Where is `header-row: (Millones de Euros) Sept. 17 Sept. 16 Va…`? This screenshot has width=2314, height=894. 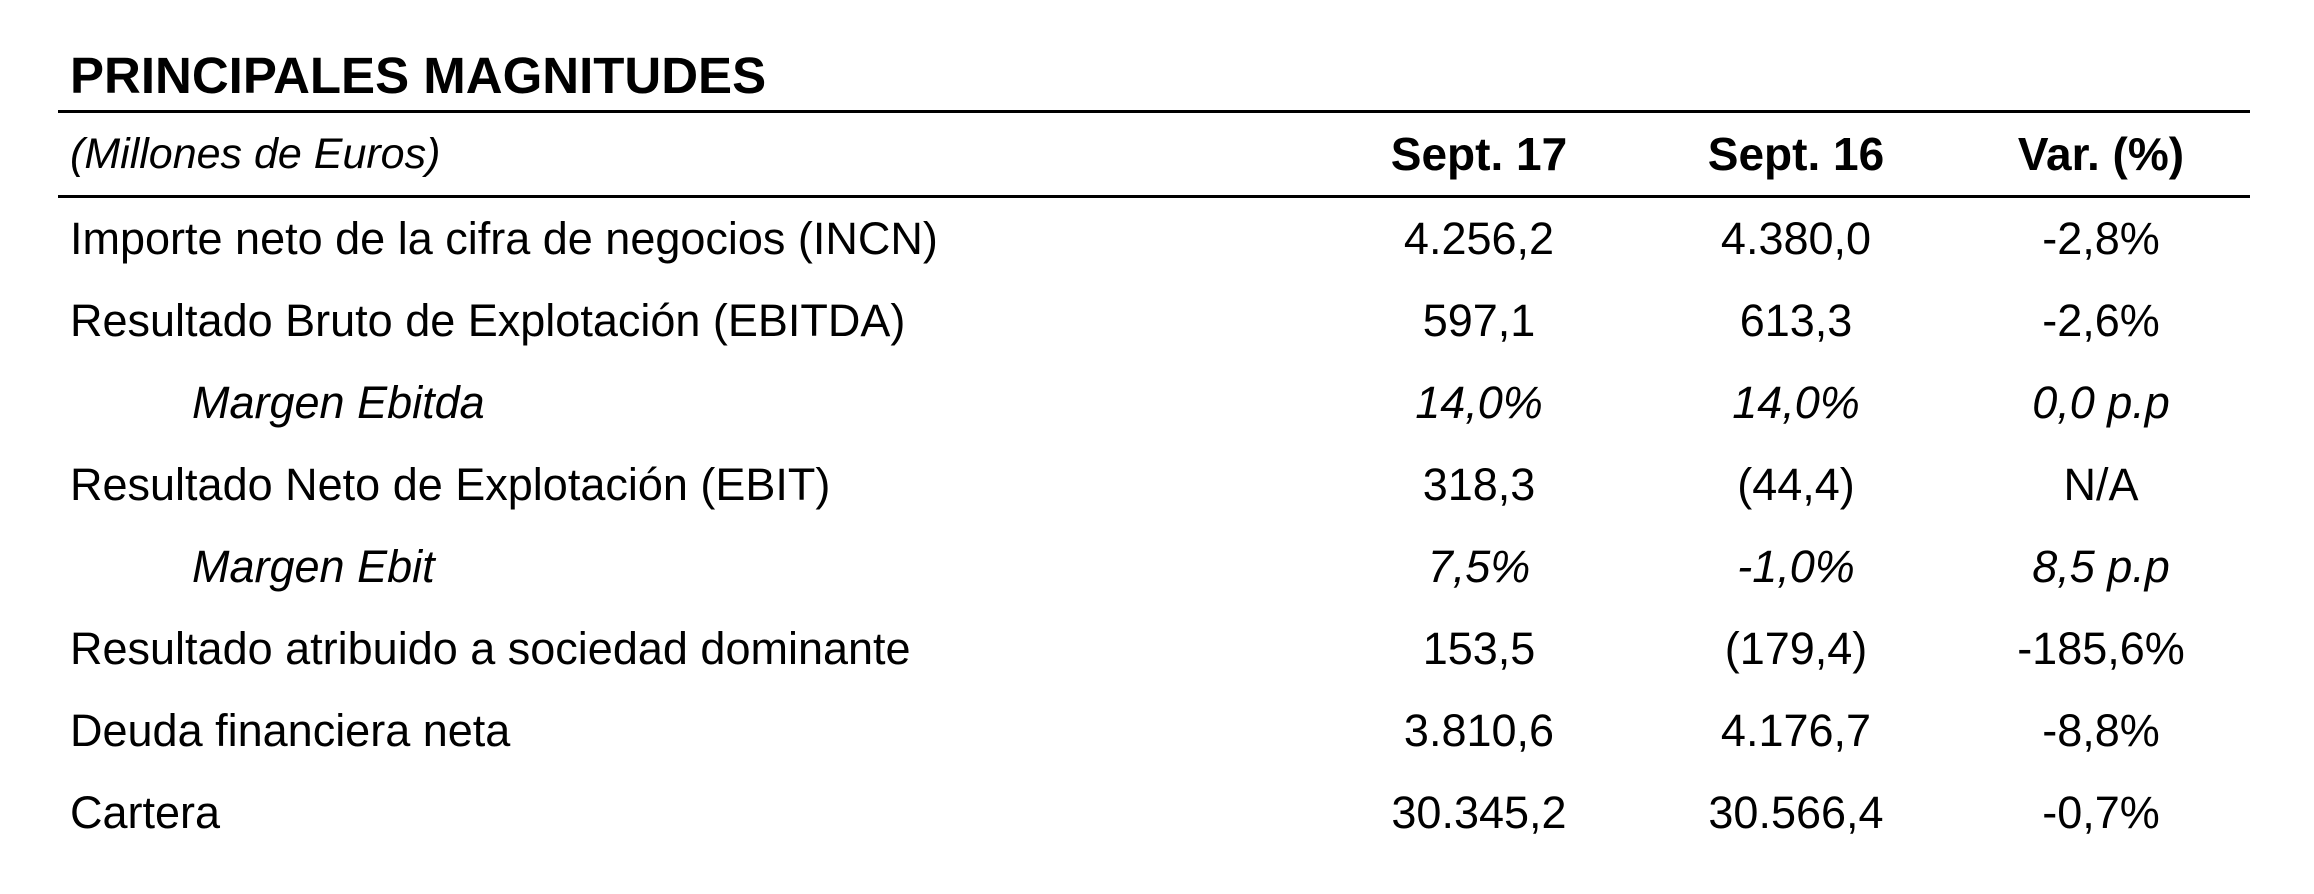
header-row: (Millones de Euros) Sept. 17 Sept. 16 Va… is located at coordinates (1154, 154).